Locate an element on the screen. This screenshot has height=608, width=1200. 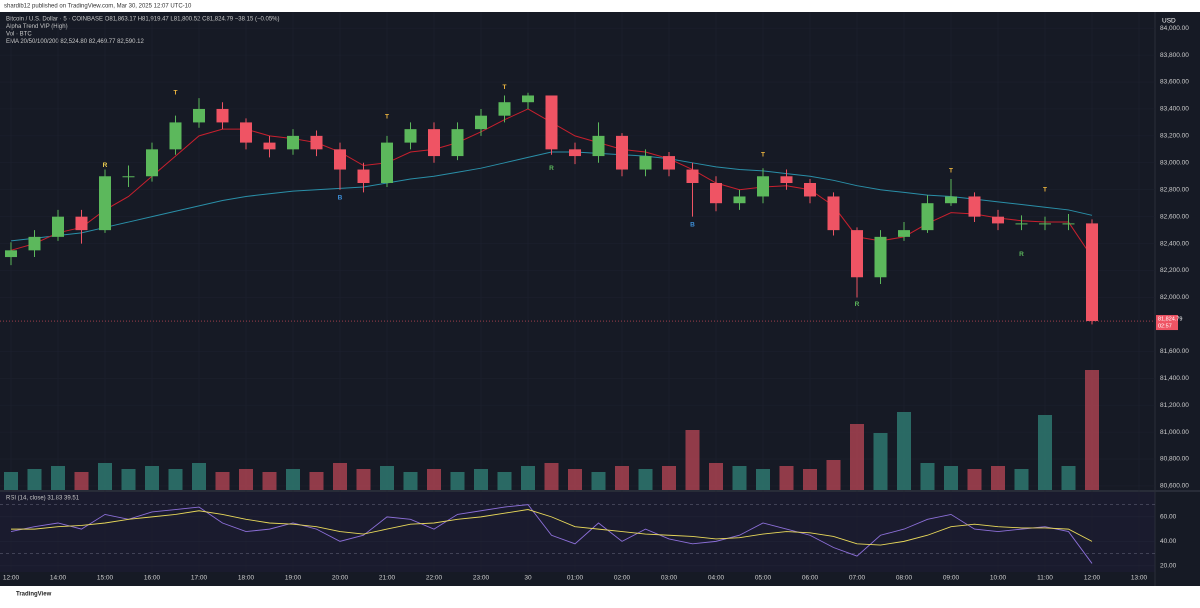
x-tick-label: 23:00 is located at coordinates (481, 578).